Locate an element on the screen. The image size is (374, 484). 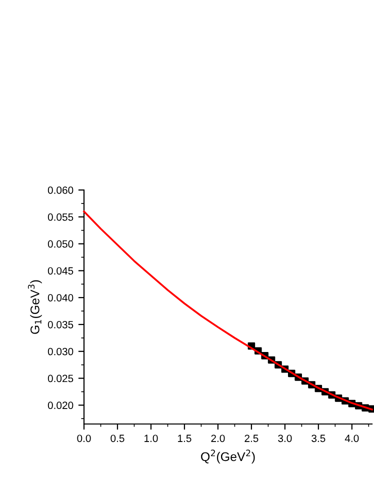
x-tick-label: 1.0 is located at coordinates (151, 438).